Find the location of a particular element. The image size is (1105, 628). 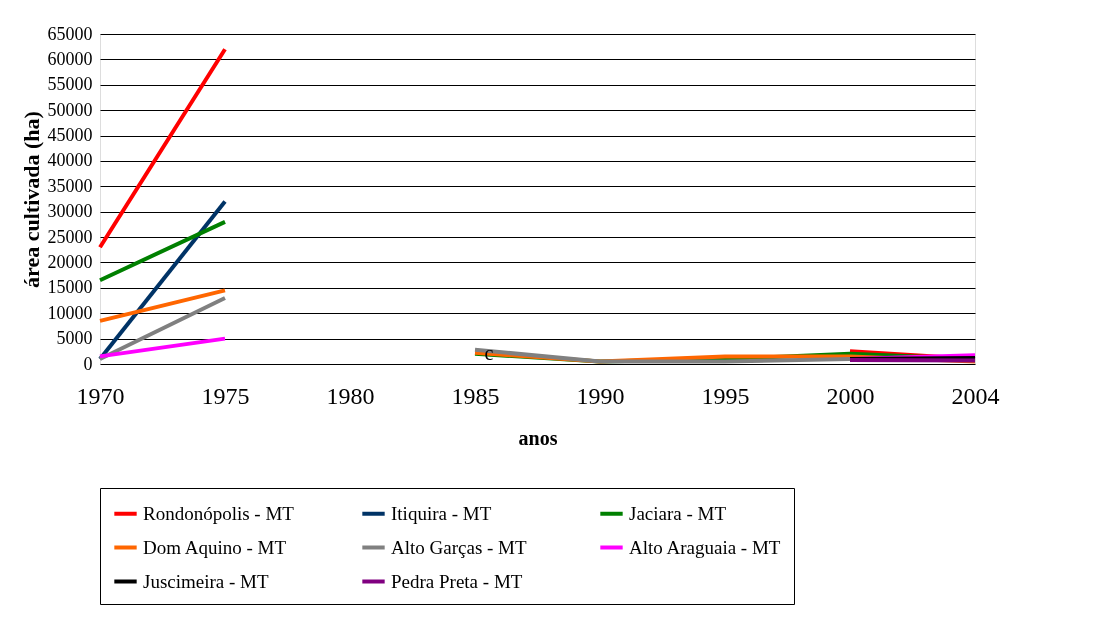

y-tick-label: 45000 is located at coordinates (70, 135).